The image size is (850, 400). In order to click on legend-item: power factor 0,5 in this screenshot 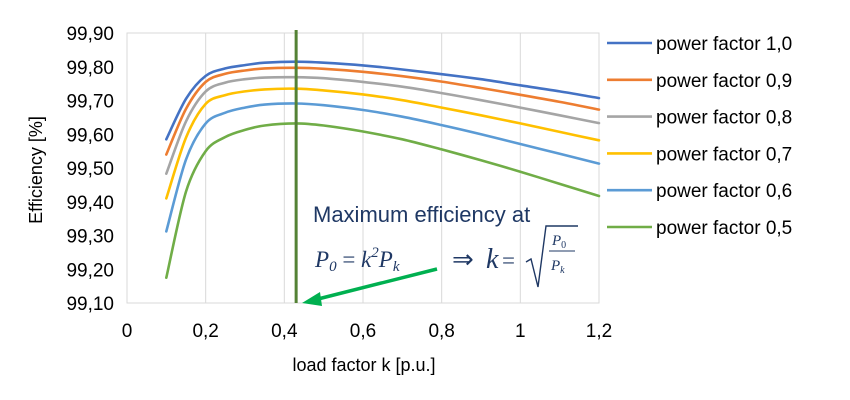, I will do `click(699, 228)`.